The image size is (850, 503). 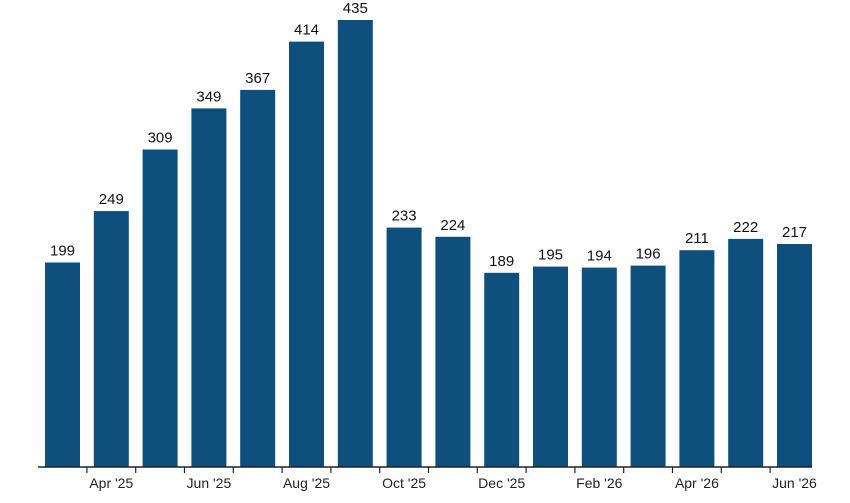 I want to click on tick-label-aug-25: Aug '25, so click(x=306, y=483).